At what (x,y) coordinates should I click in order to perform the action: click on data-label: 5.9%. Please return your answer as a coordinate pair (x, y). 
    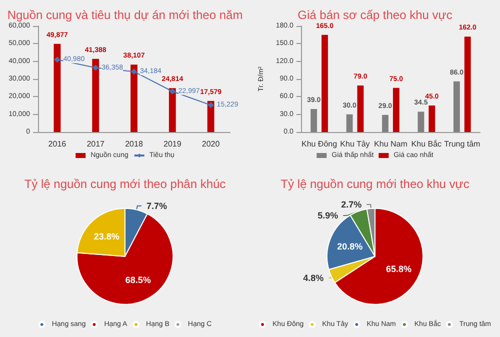
    Looking at the image, I should click on (328, 215).